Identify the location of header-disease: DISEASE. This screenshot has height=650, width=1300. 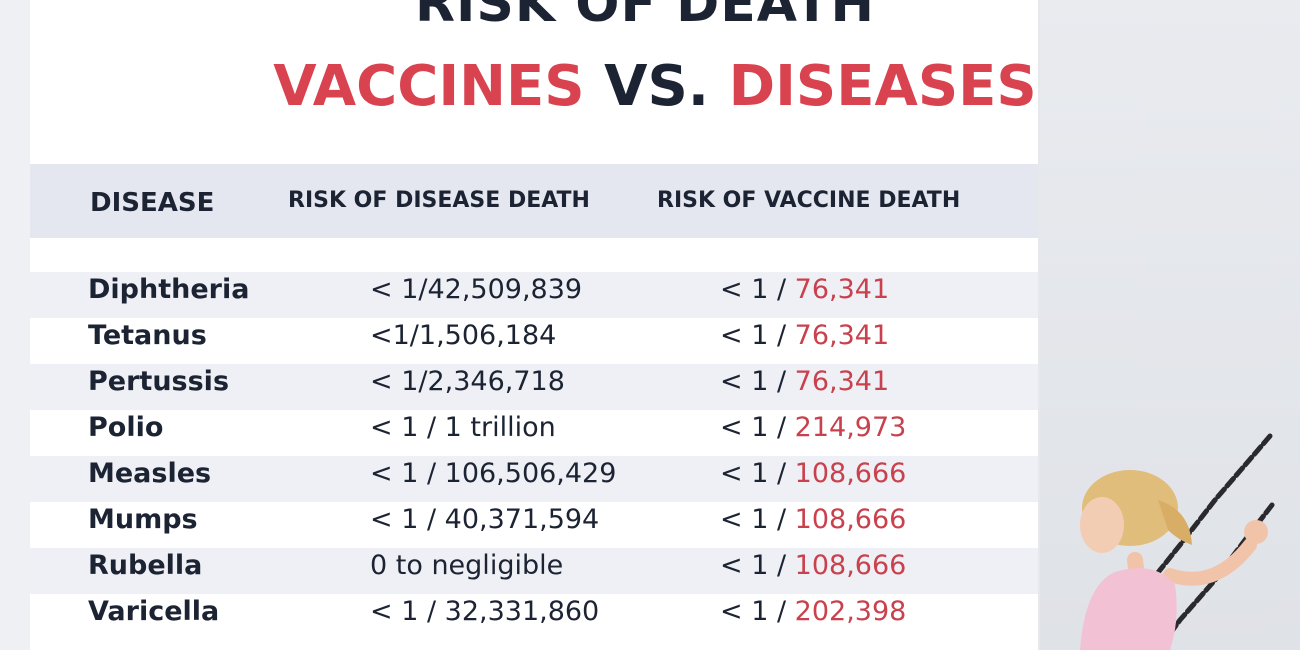
(152, 203).